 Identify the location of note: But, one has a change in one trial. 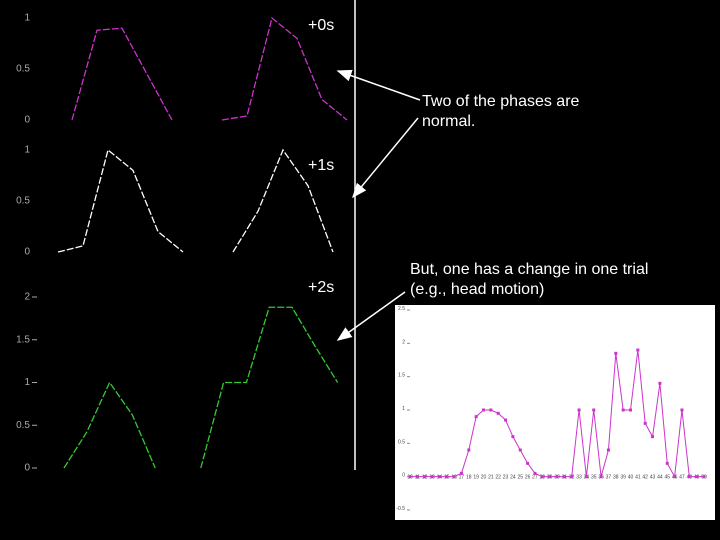
(529, 269).